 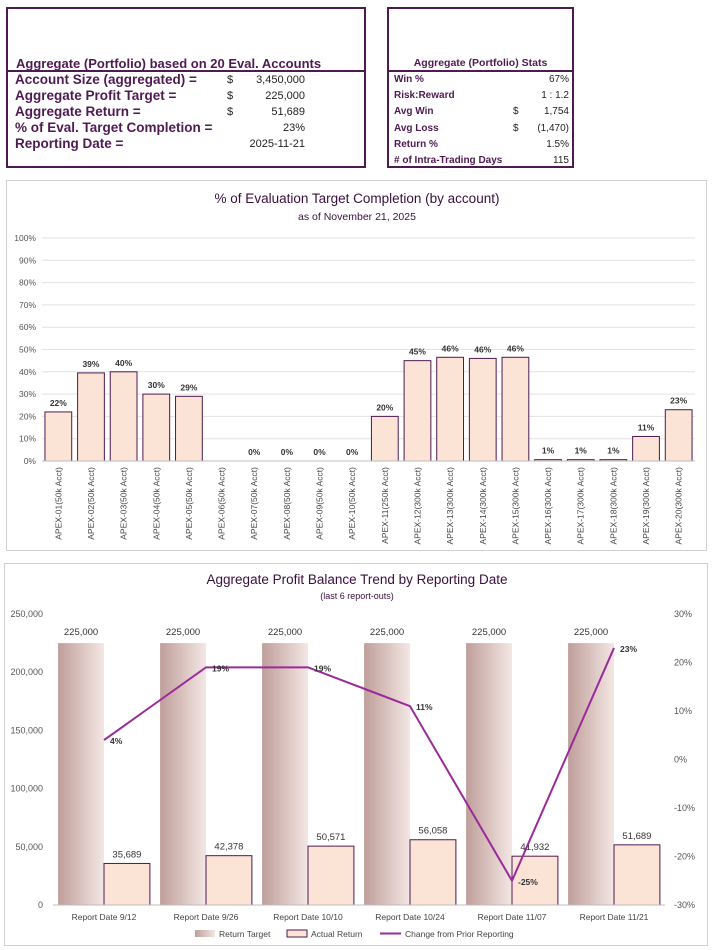 What do you see at coordinates (189, 503) in the screenshot?
I see `x-tick-label: APEX-05(50k Acct)` at bounding box center [189, 503].